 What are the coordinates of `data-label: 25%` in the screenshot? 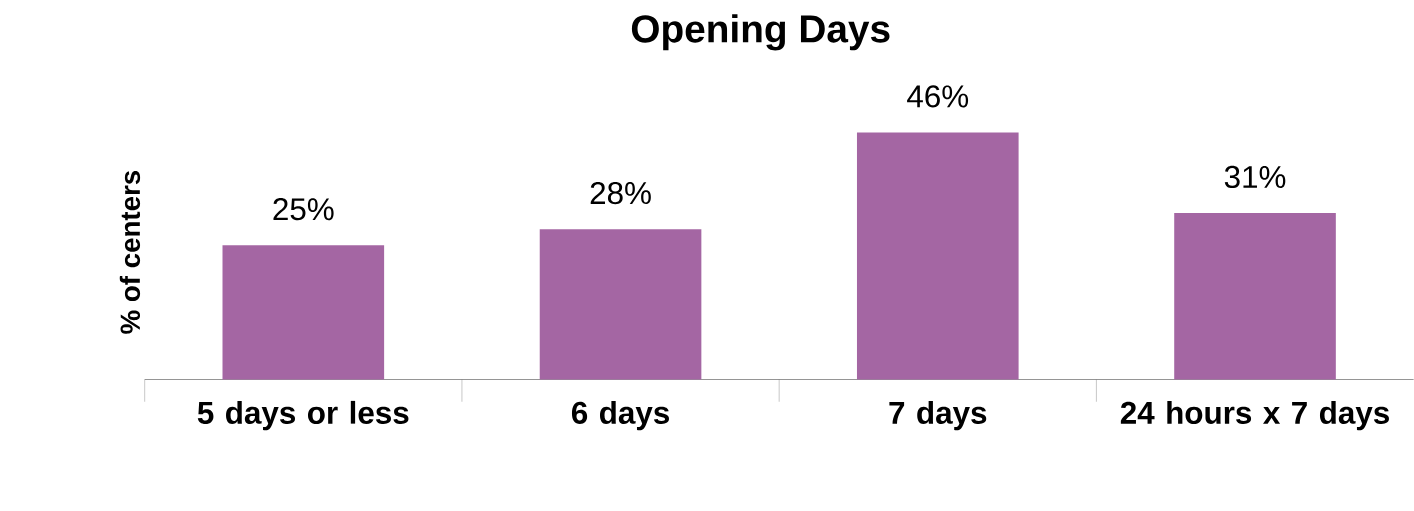 It's located at (303, 209).